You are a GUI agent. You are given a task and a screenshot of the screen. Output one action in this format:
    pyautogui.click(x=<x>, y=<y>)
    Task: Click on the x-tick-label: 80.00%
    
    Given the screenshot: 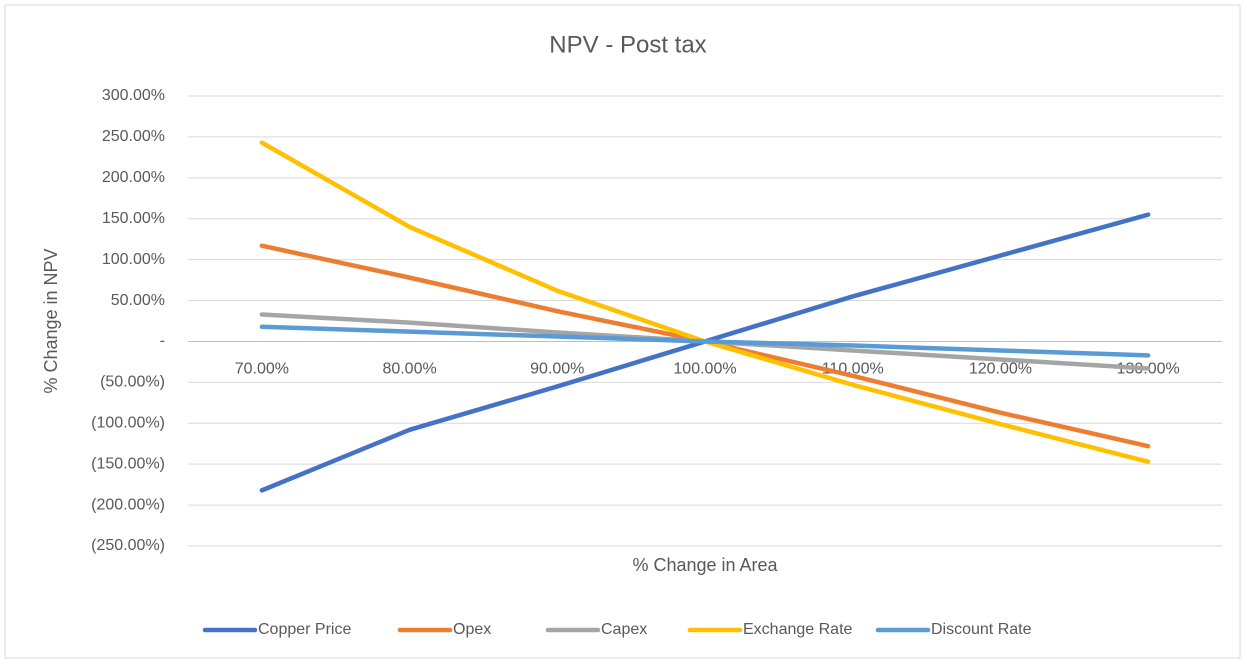 What is the action you would take?
    pyautogui.click(x=409, y=369)
    